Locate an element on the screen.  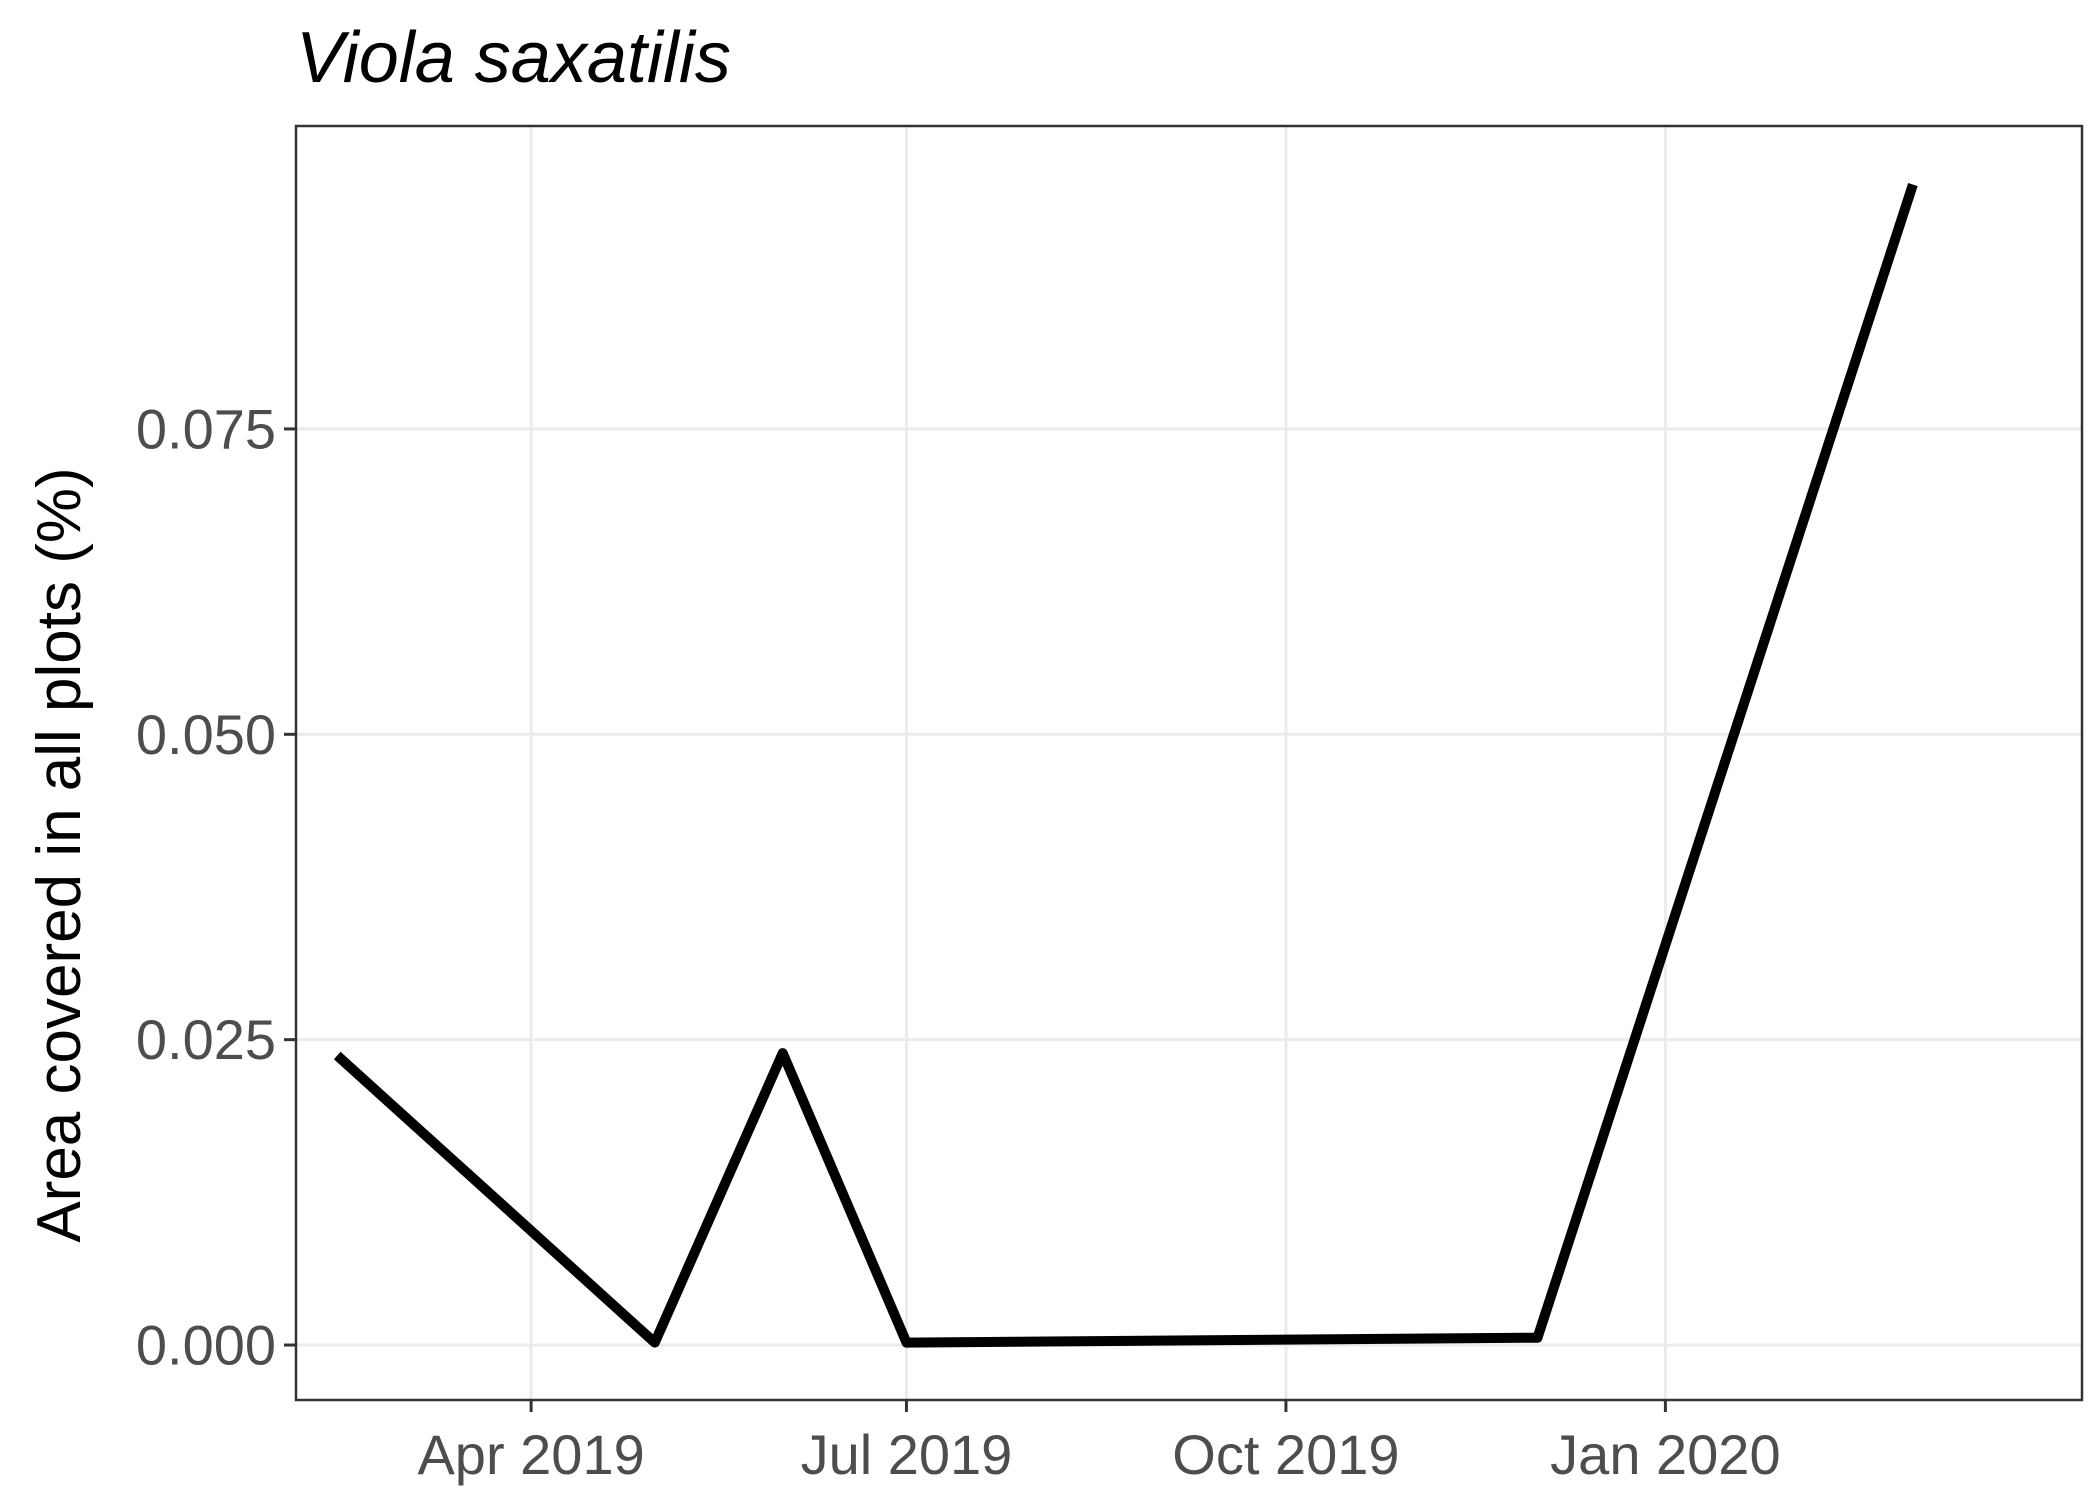
y-axis-label: Area covered in all plots (%) is located at coordinates (59, 854).